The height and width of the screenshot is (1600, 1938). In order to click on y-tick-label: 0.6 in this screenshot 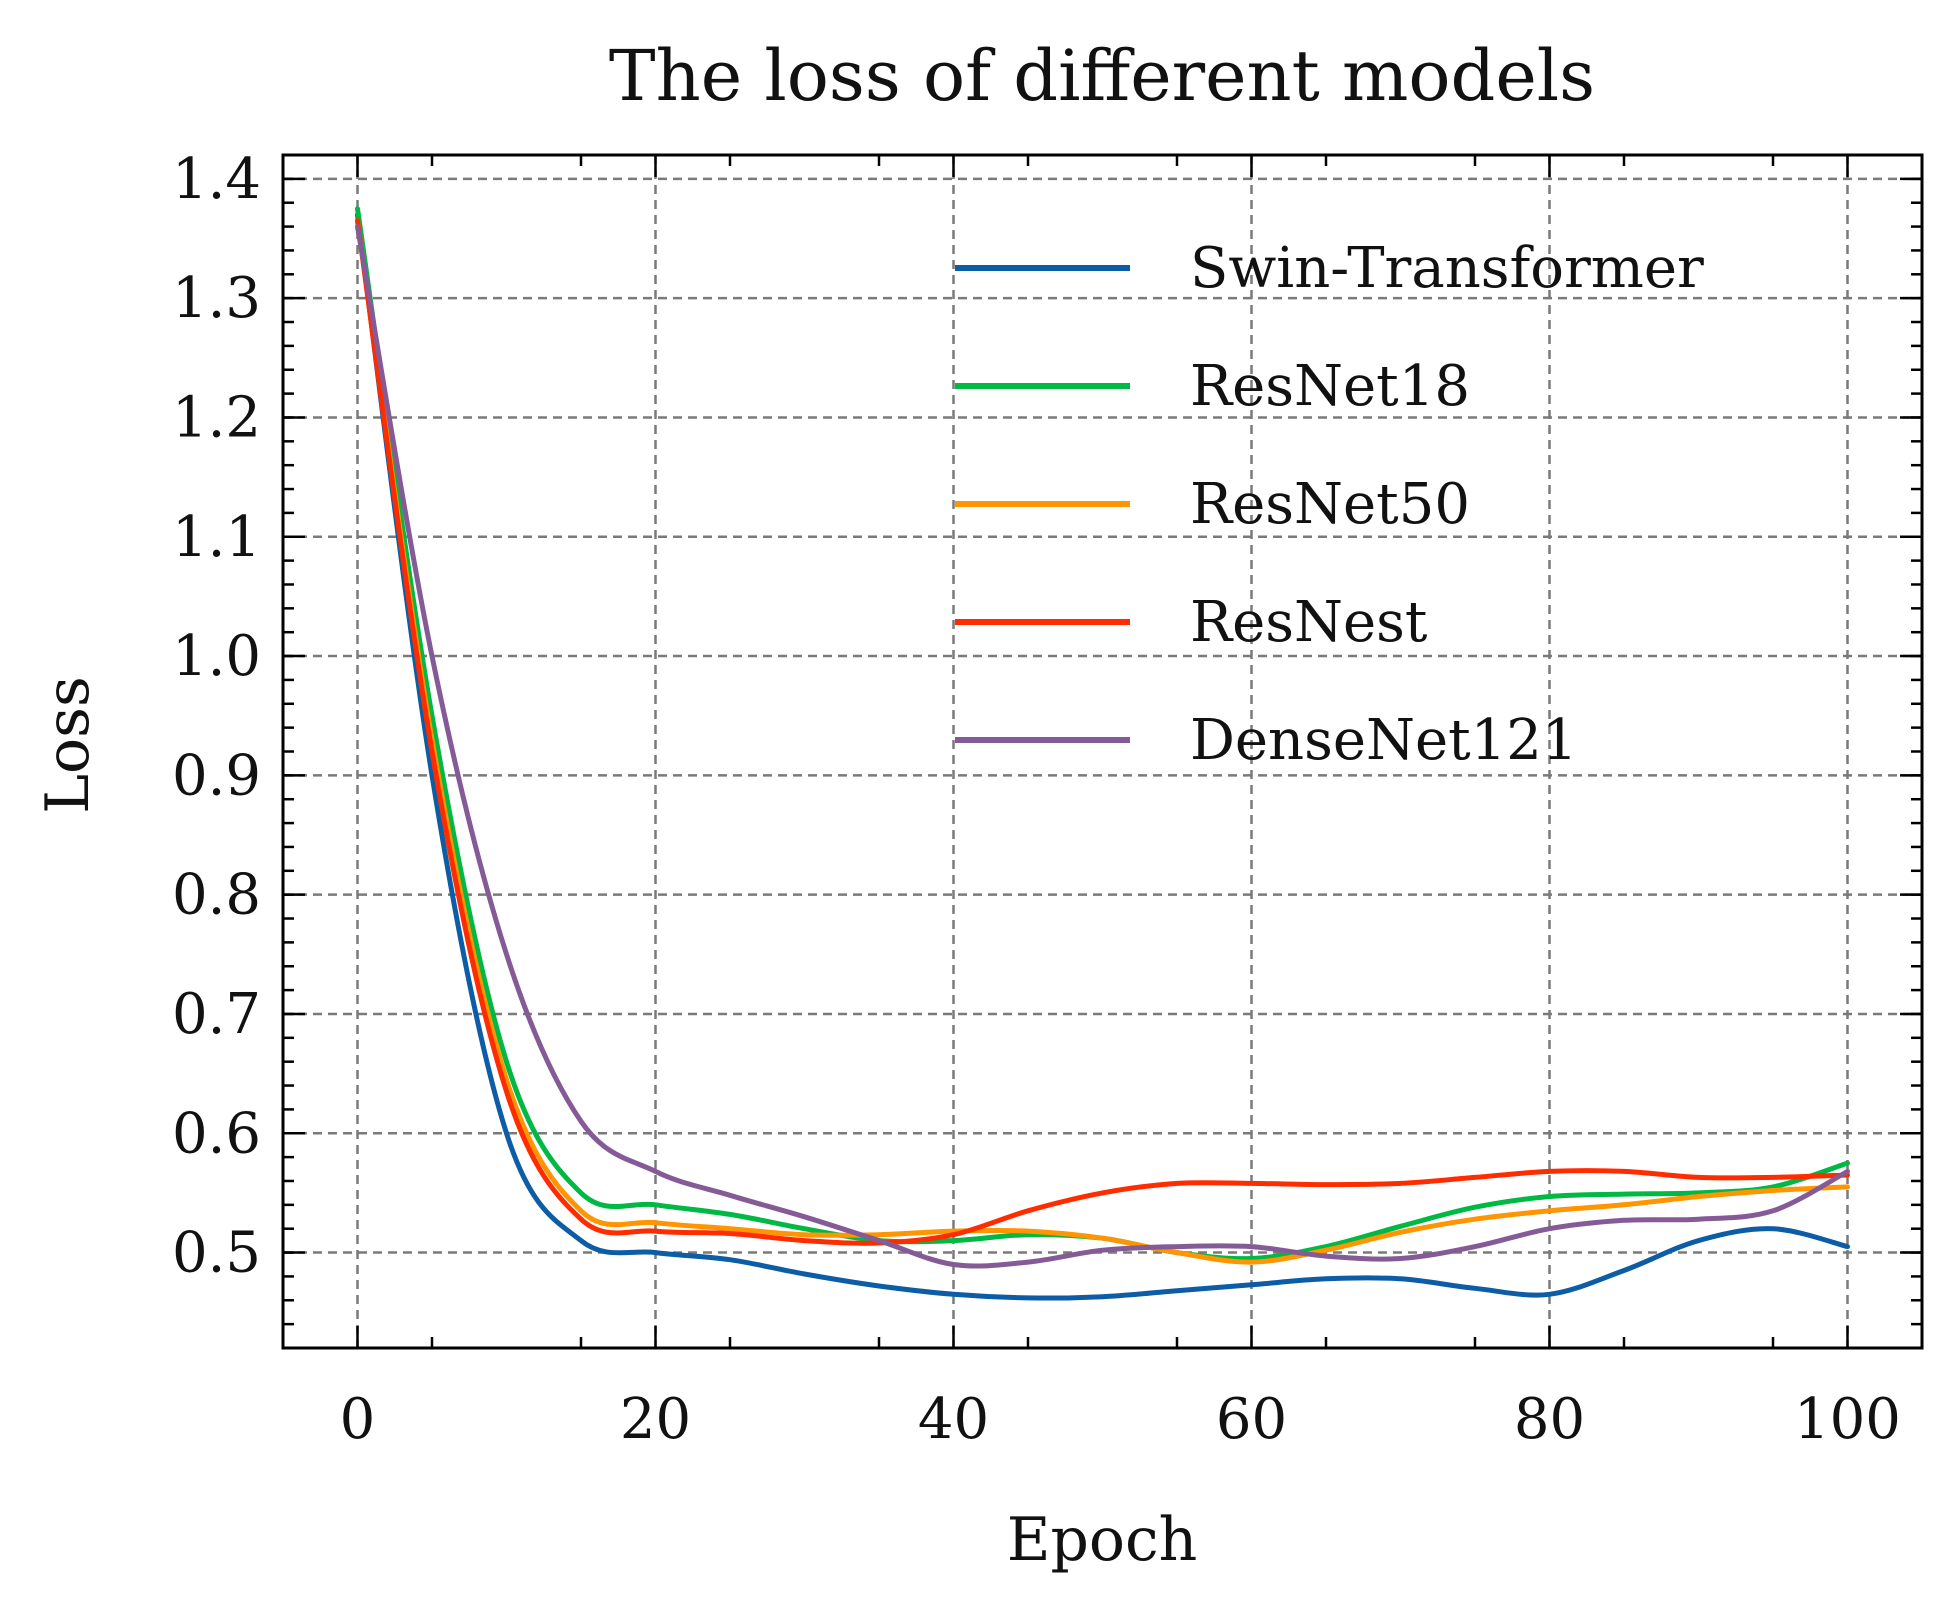, I will do `click(216, 1133)`.